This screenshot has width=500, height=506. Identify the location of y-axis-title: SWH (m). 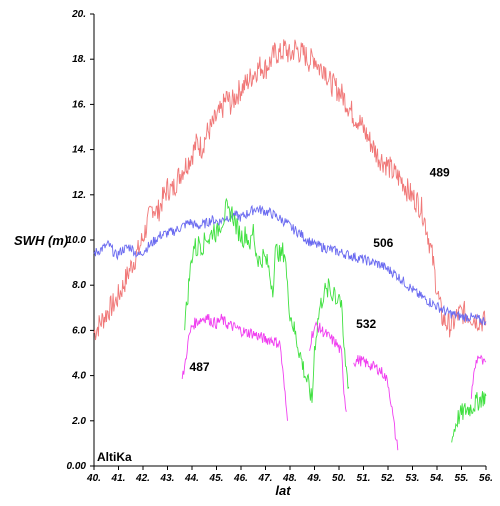
(41, 240).